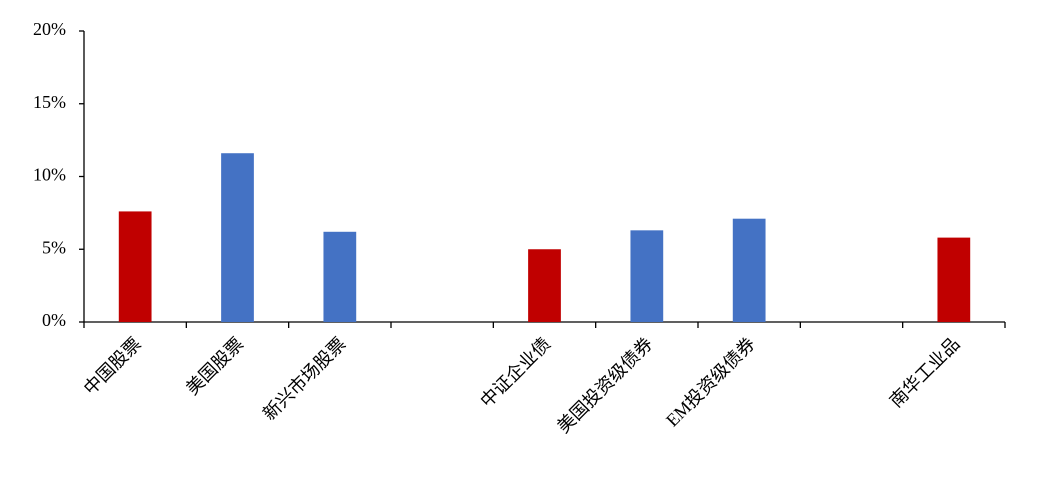 The image size is (1049, 480). What do you see at coordinates (710, 382) in the screenshot?
I see `x-tick-label: EM投资级债券` at bounding box center [710, 382].